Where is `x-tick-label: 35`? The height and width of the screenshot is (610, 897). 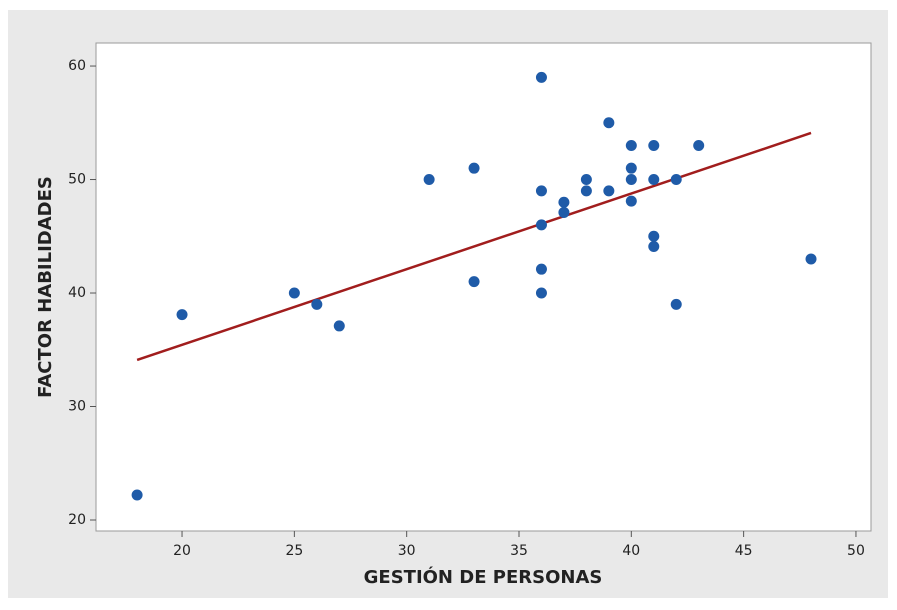 x-tick-label: 35 is located at coordinates (519, 551).